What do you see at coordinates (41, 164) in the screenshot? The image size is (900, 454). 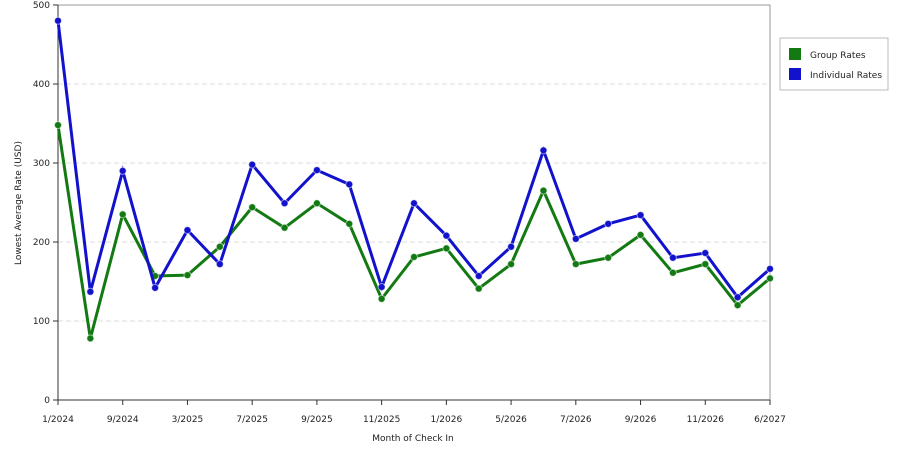 I see `y-tick-label: 300` at bounding box center [41, 164].